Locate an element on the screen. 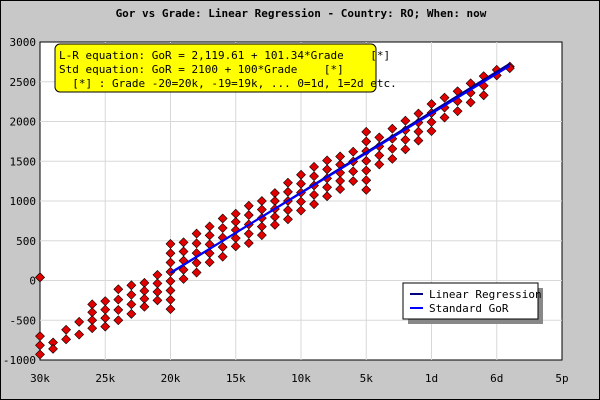 This screenshot has width=600, height=400. legend-box is located at coordinates (470, 301).